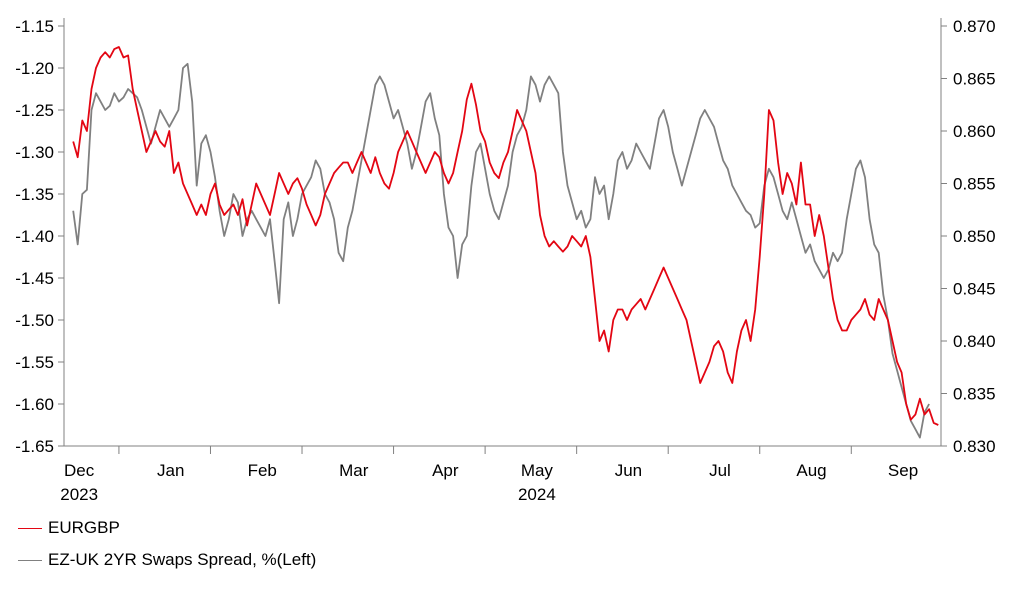  Describe the element at coordinates (974, 184) in the screenshot. I see `right-axis-tick-label: 0.855` at that location.